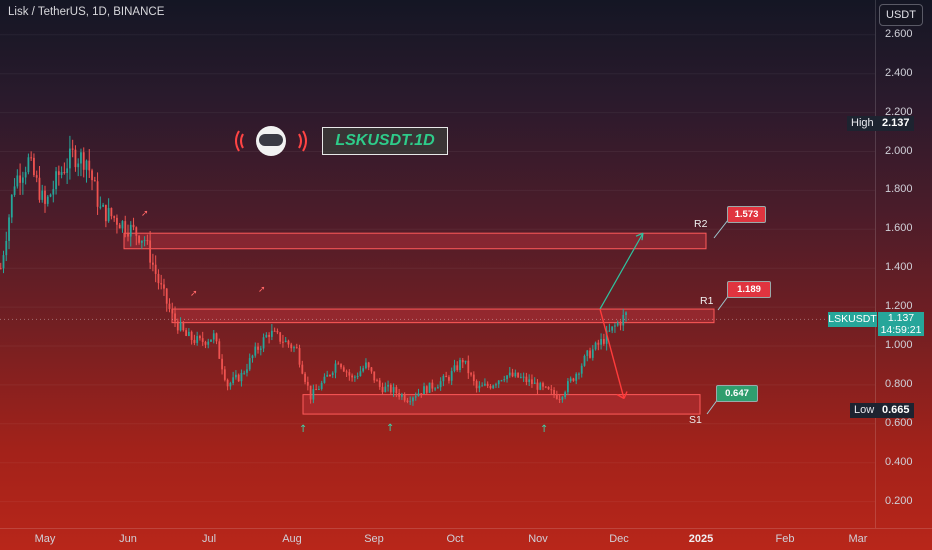 This screenshot has width=932, height=550. Describe the element at coordinates (737, 393) in the screenshot. I see `s1-callout: 0.647` at that location.